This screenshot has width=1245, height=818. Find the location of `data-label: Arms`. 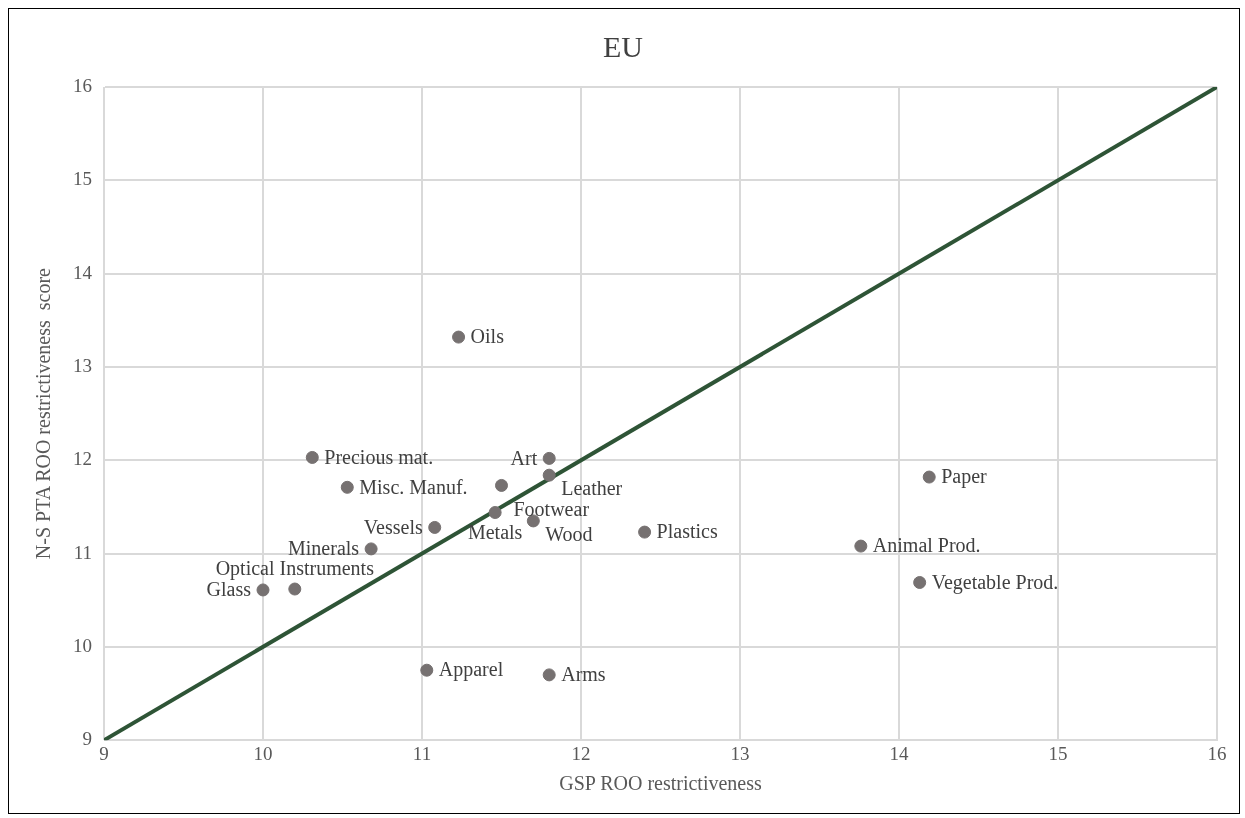

data-label: Arms is located at coordinates (583, 674).